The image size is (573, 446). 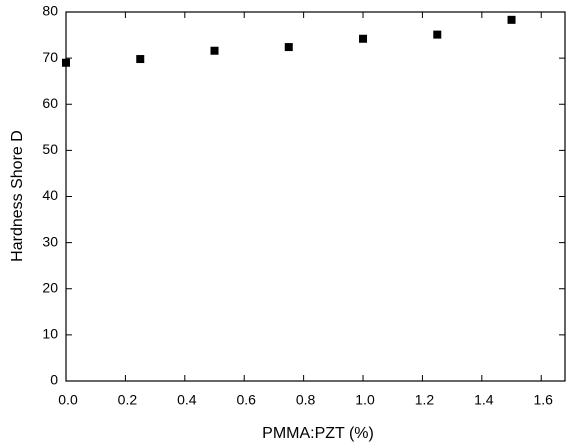 What do you see at coordinates (50, 287) in the screenshot?
I see `y-tick-label: 20` at bounding box center [50, 287].